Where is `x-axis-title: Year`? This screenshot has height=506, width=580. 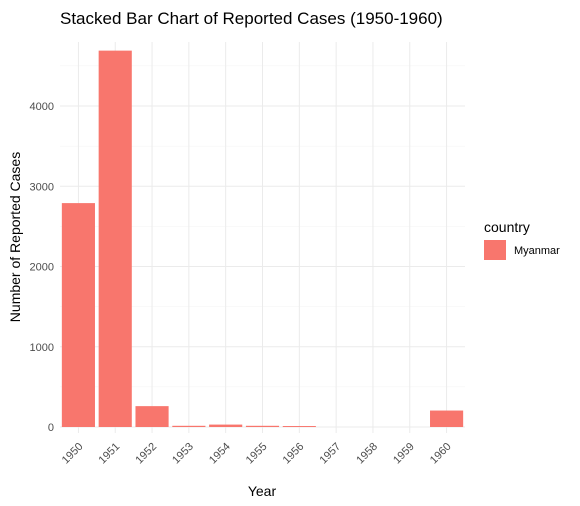
x-axis-title: Year is located at coordinates (262, 491).